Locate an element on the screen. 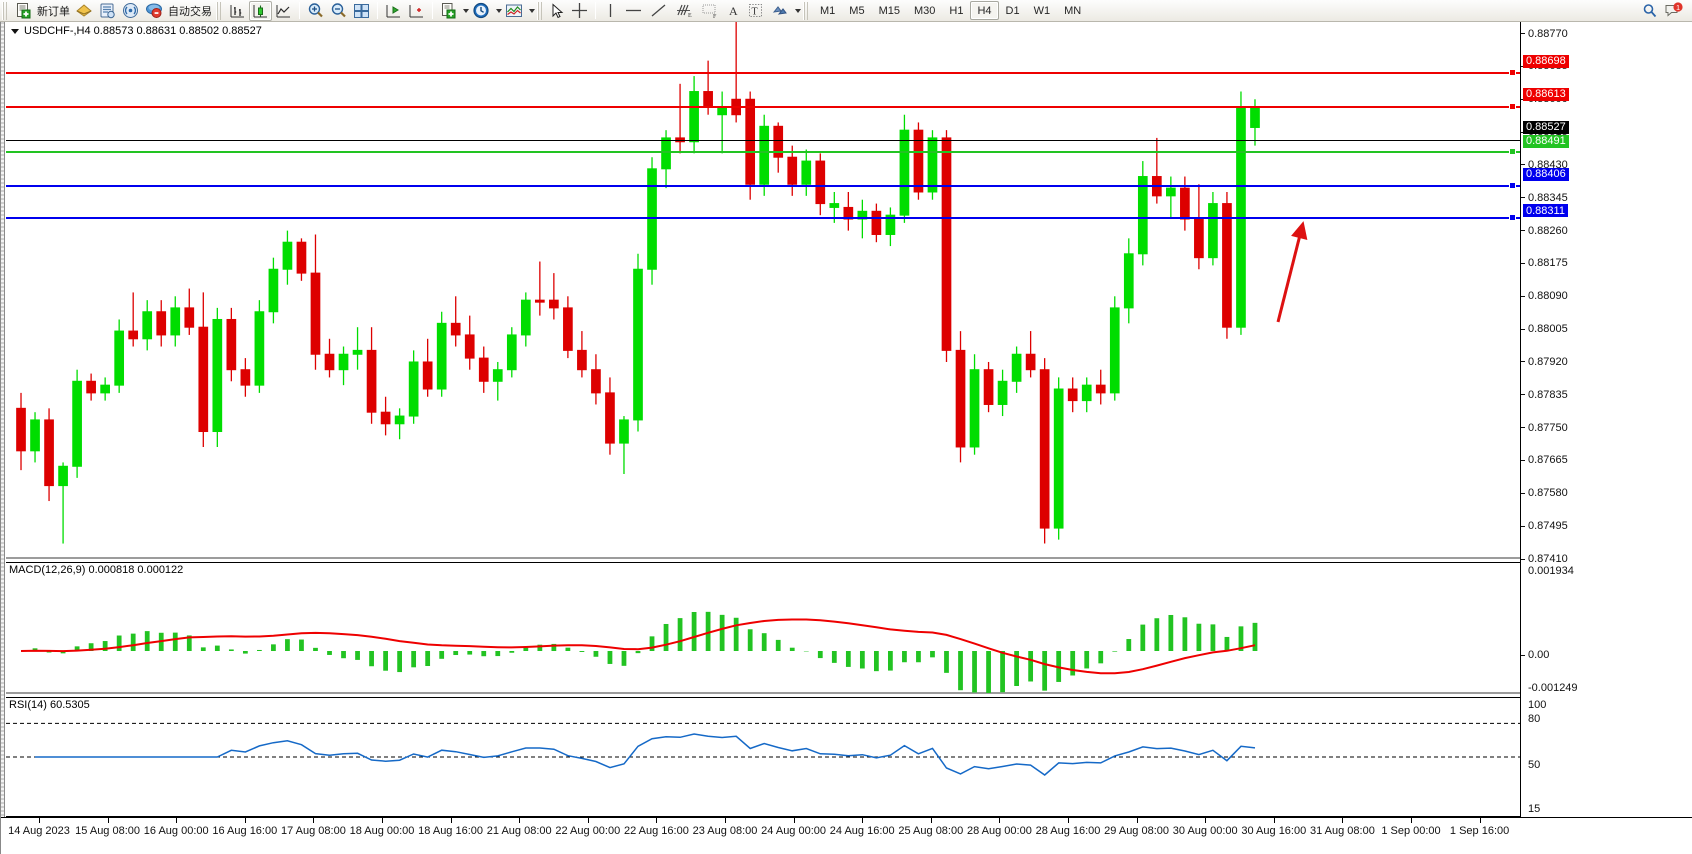 This screenshot has height=854, width=1692. indicators-dropdown-caret is located at coordinates (532, 10).